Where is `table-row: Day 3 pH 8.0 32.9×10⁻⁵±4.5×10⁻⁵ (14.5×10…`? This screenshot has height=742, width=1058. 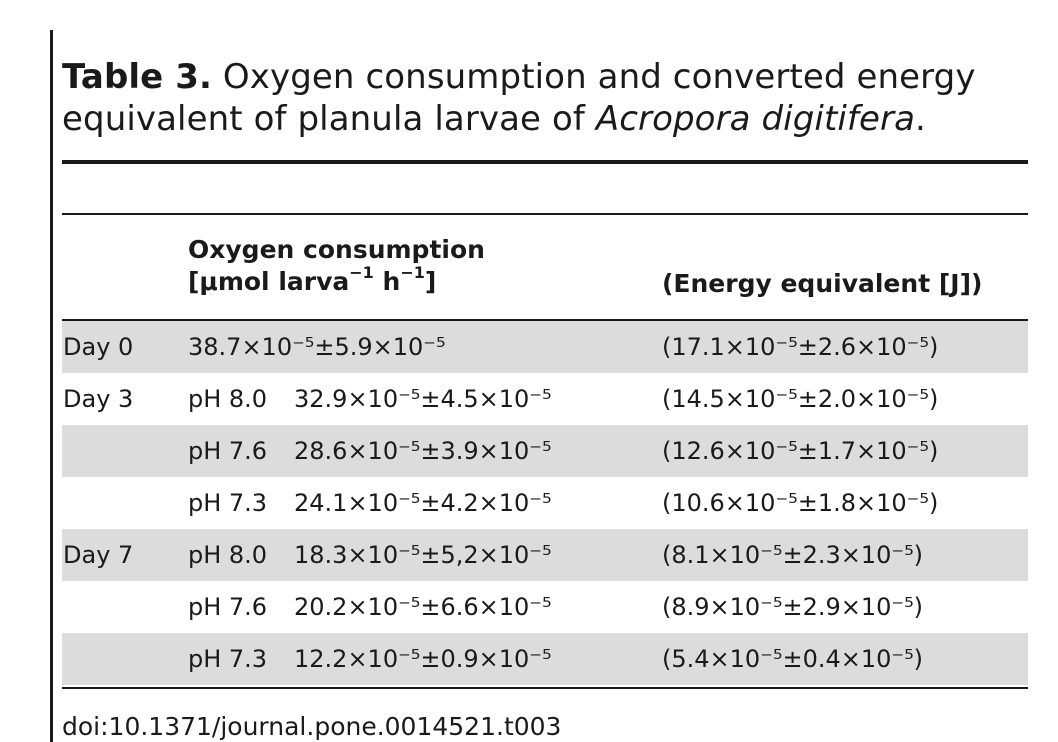 table-row: Day 3 pH 8.0 32.9×10⁻⁵±4.5×10⁻⁵ (14.5×10… is located at coordinates (545, 399).